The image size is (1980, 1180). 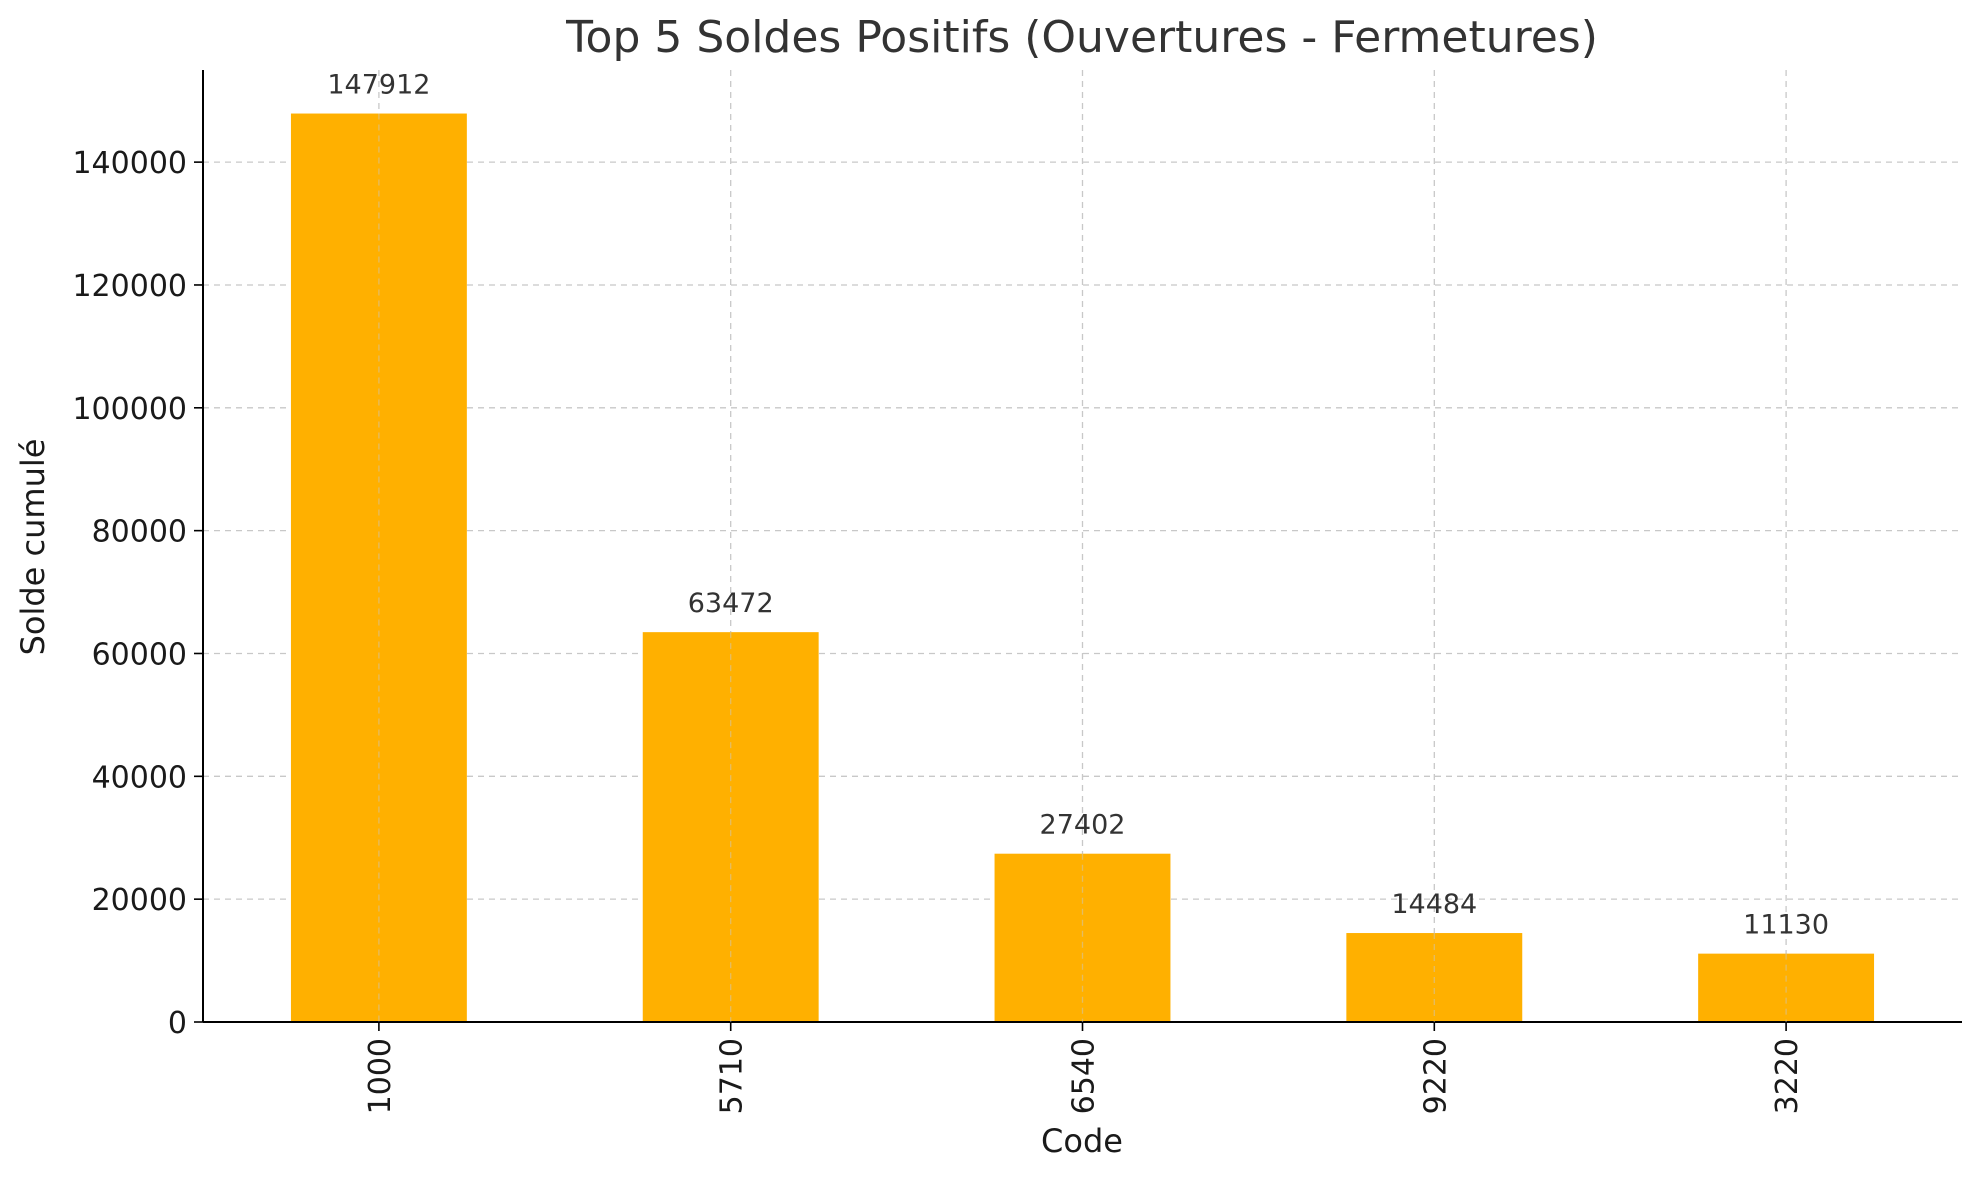 What do you see at coordinates (129, 286) in the screenshot?
I see `y-tick-label: 120000` at bounding box center [129, 286].